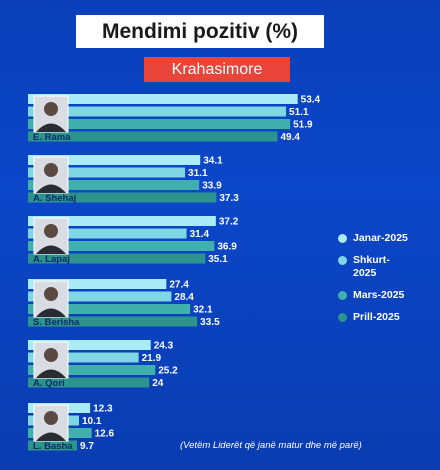 This screenshot has height=470, width=440. What do you see at coordinates (376, 317) in the screenshot?
I see `legend-label: Prill-2025` at bounding box center [376, 317].